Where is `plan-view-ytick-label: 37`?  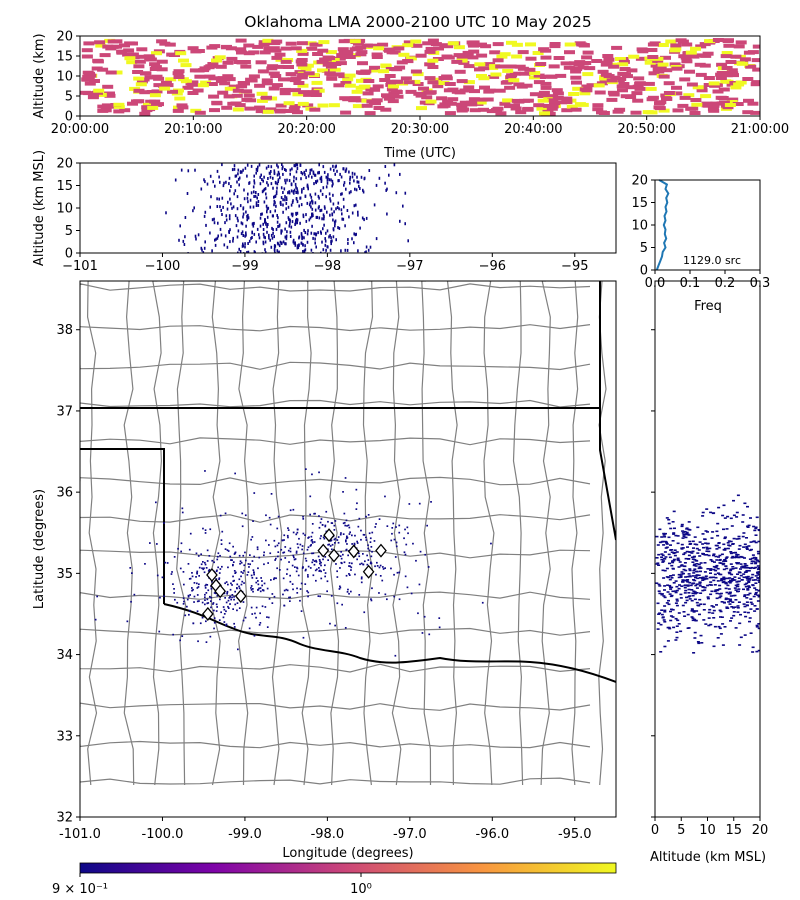
plan-view-ytick-label: 37 is located at coordinates (64, 411).